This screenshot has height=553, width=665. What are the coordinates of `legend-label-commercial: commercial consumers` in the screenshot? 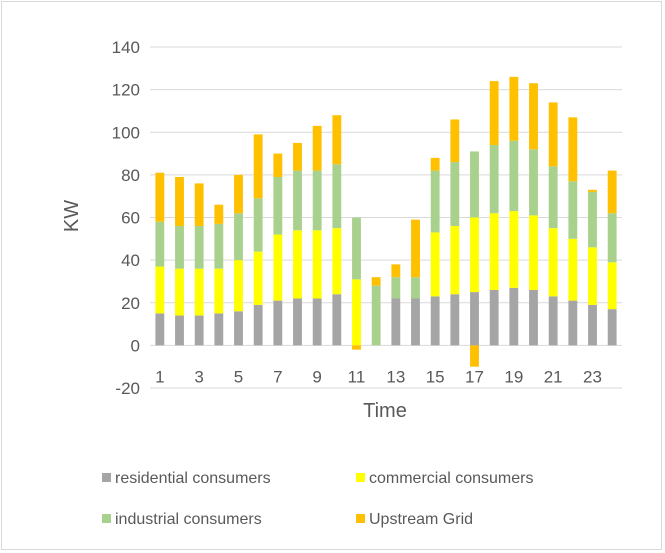 It's located at (451, 478).